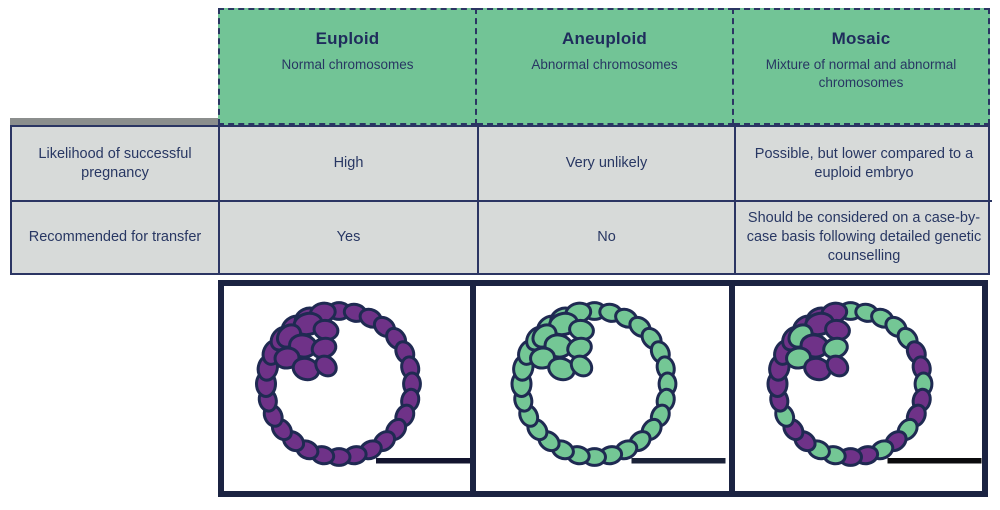  I want to click on table-shadow-strip, so click(114, 121).